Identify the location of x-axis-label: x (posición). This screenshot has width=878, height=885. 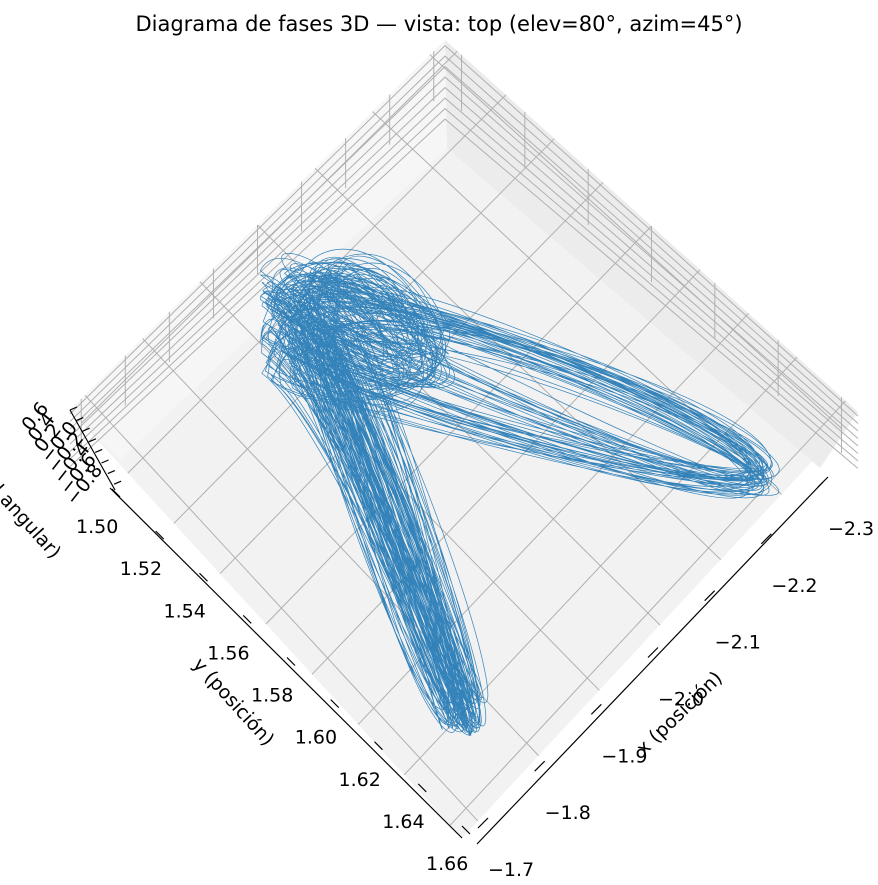
(679, 713).